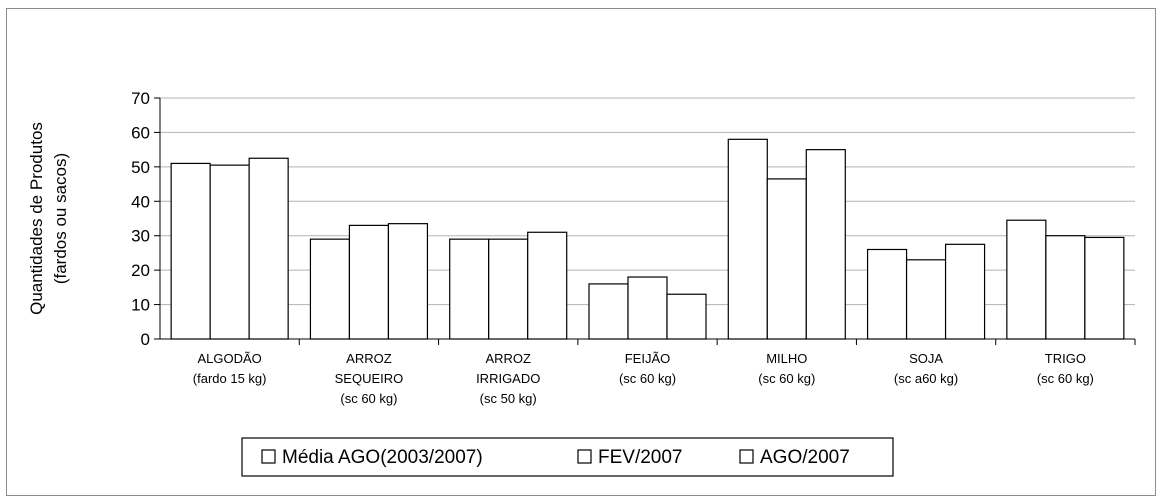 This screenshot has height=502, width=1163. What do you see at coordinates (60, 218) in the screenshot?
I see `y-axis-label: (fardos ou sacos)` at bounding box center [60, 218].